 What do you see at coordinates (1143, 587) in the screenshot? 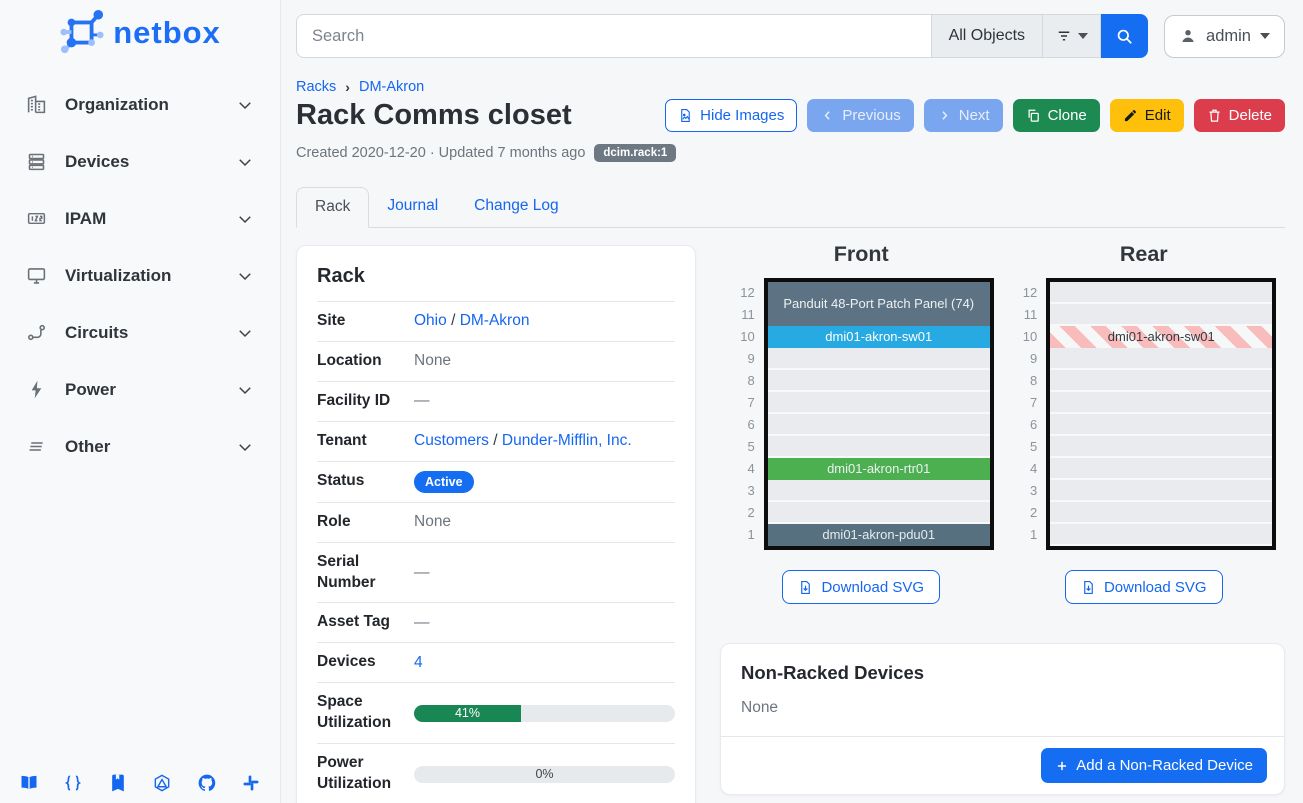
I see `download-svg-rear-button: Download SVG` at bounding box center [1143, 587].